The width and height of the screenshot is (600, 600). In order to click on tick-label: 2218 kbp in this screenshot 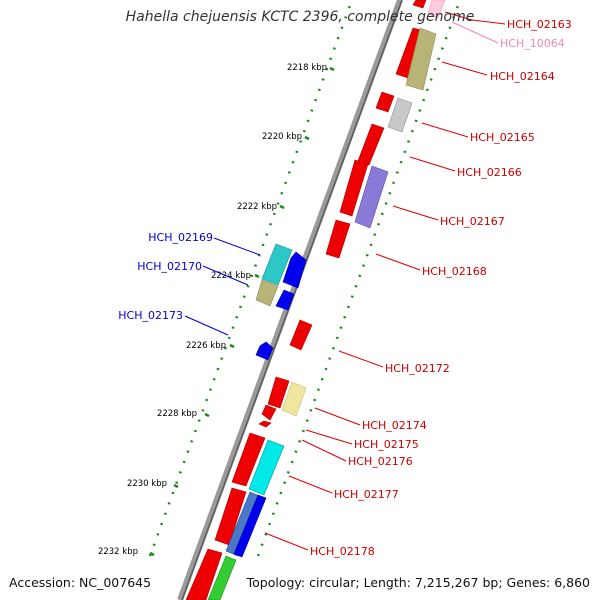, I will do `click(307, 68)`.